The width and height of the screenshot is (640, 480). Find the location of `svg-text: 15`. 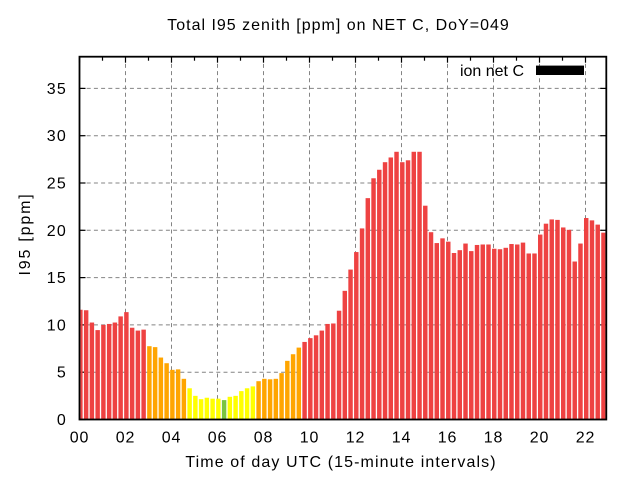

svg-text: 15 is located at coordinates (57, 278).